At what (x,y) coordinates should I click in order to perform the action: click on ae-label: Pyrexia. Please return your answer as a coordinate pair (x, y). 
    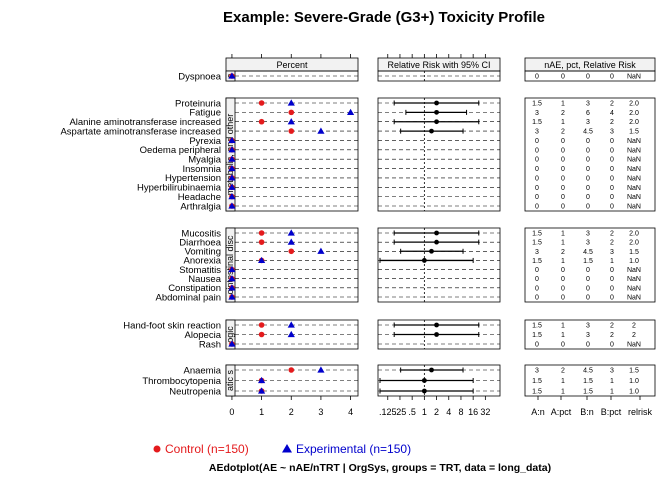
    Looking at the image, I should click on (205, 141).